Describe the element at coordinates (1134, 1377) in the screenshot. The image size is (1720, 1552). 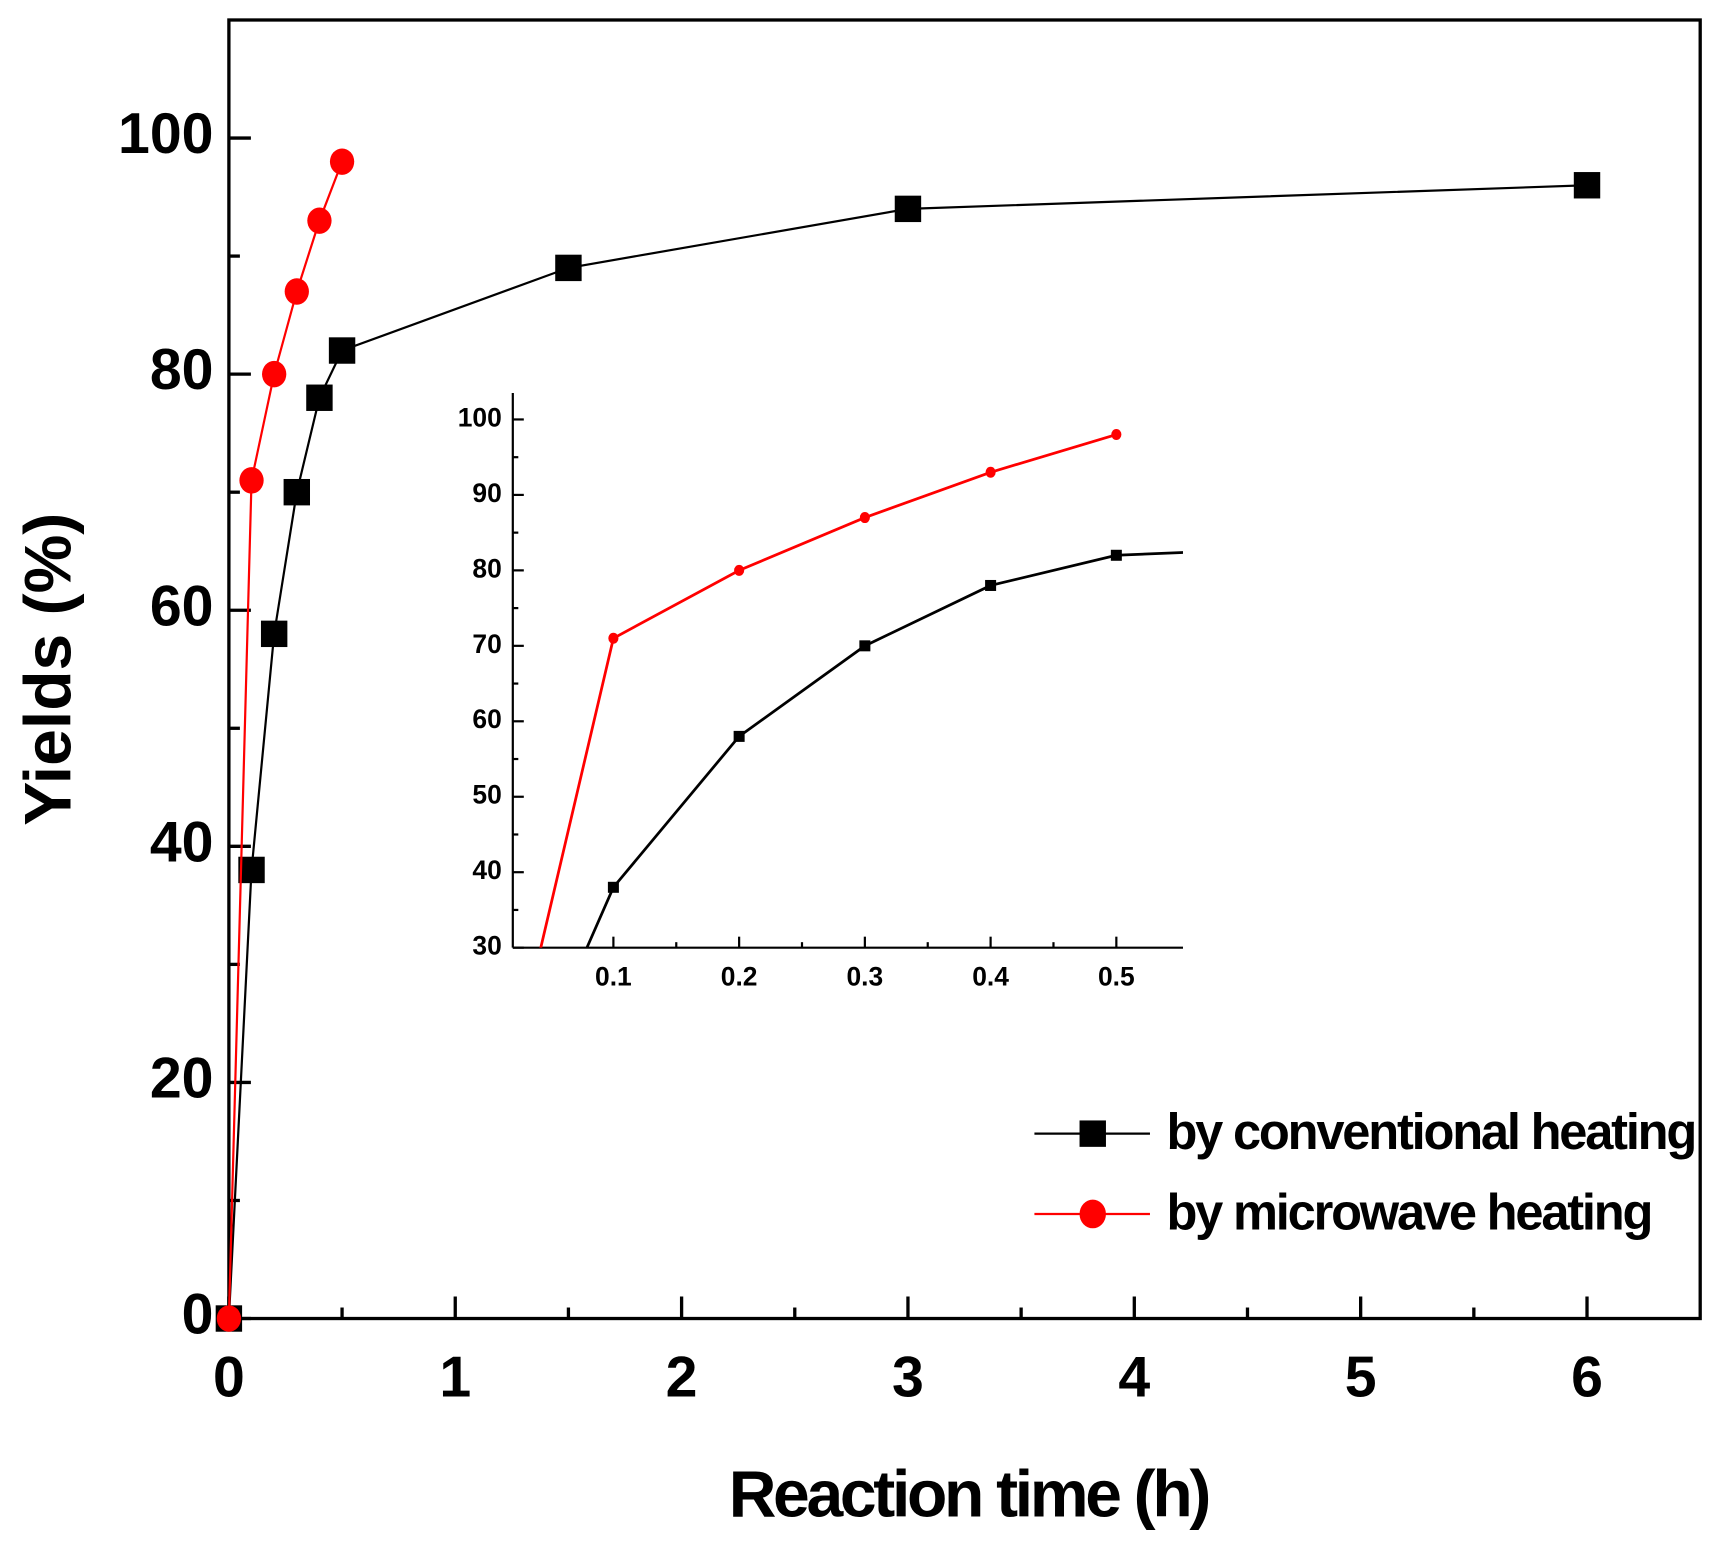
I see `x-tick-label: 4` at that location.